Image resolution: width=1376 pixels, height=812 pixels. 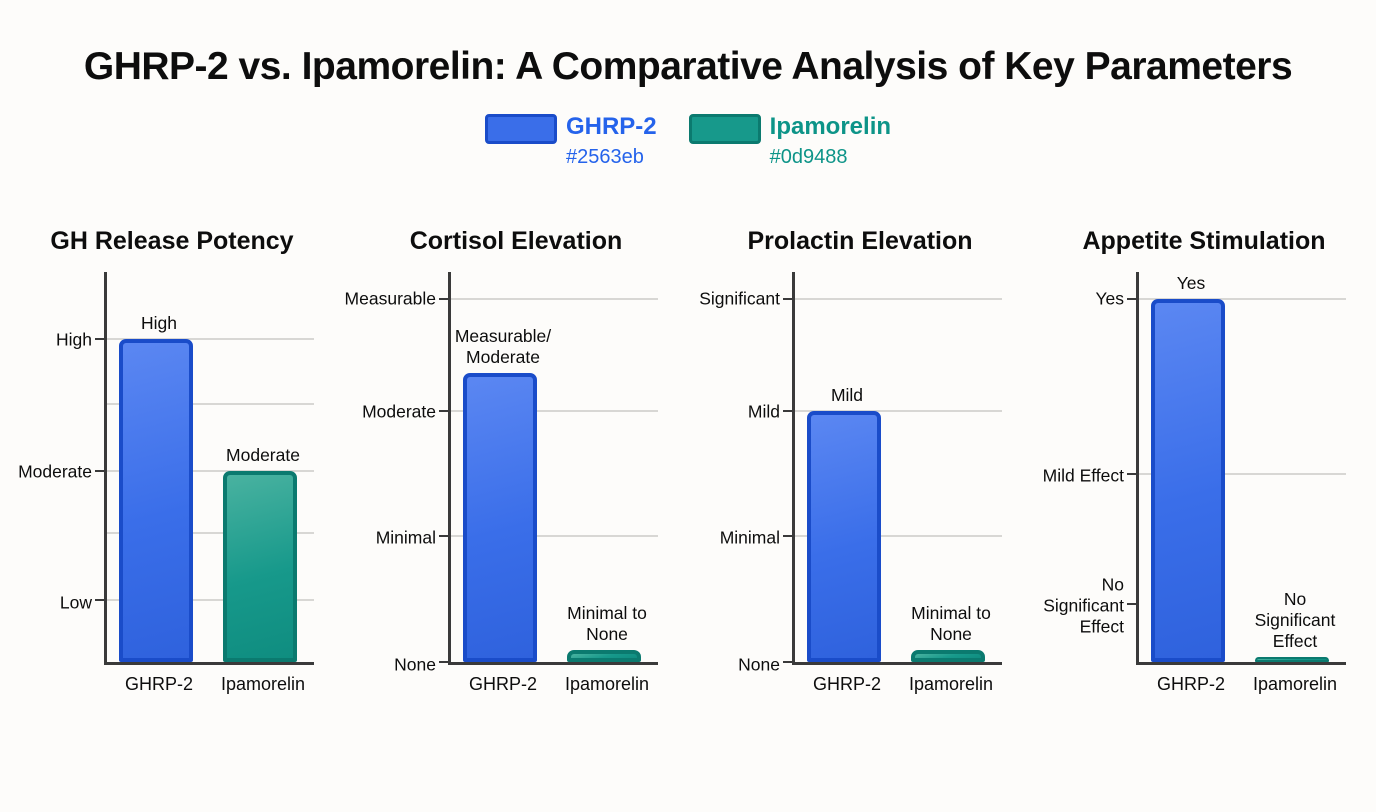 What do you see at coordinates (172, 241) in the screenshot?
I see `chart-title: GH Release Potency` at bounding box center [172, 241].